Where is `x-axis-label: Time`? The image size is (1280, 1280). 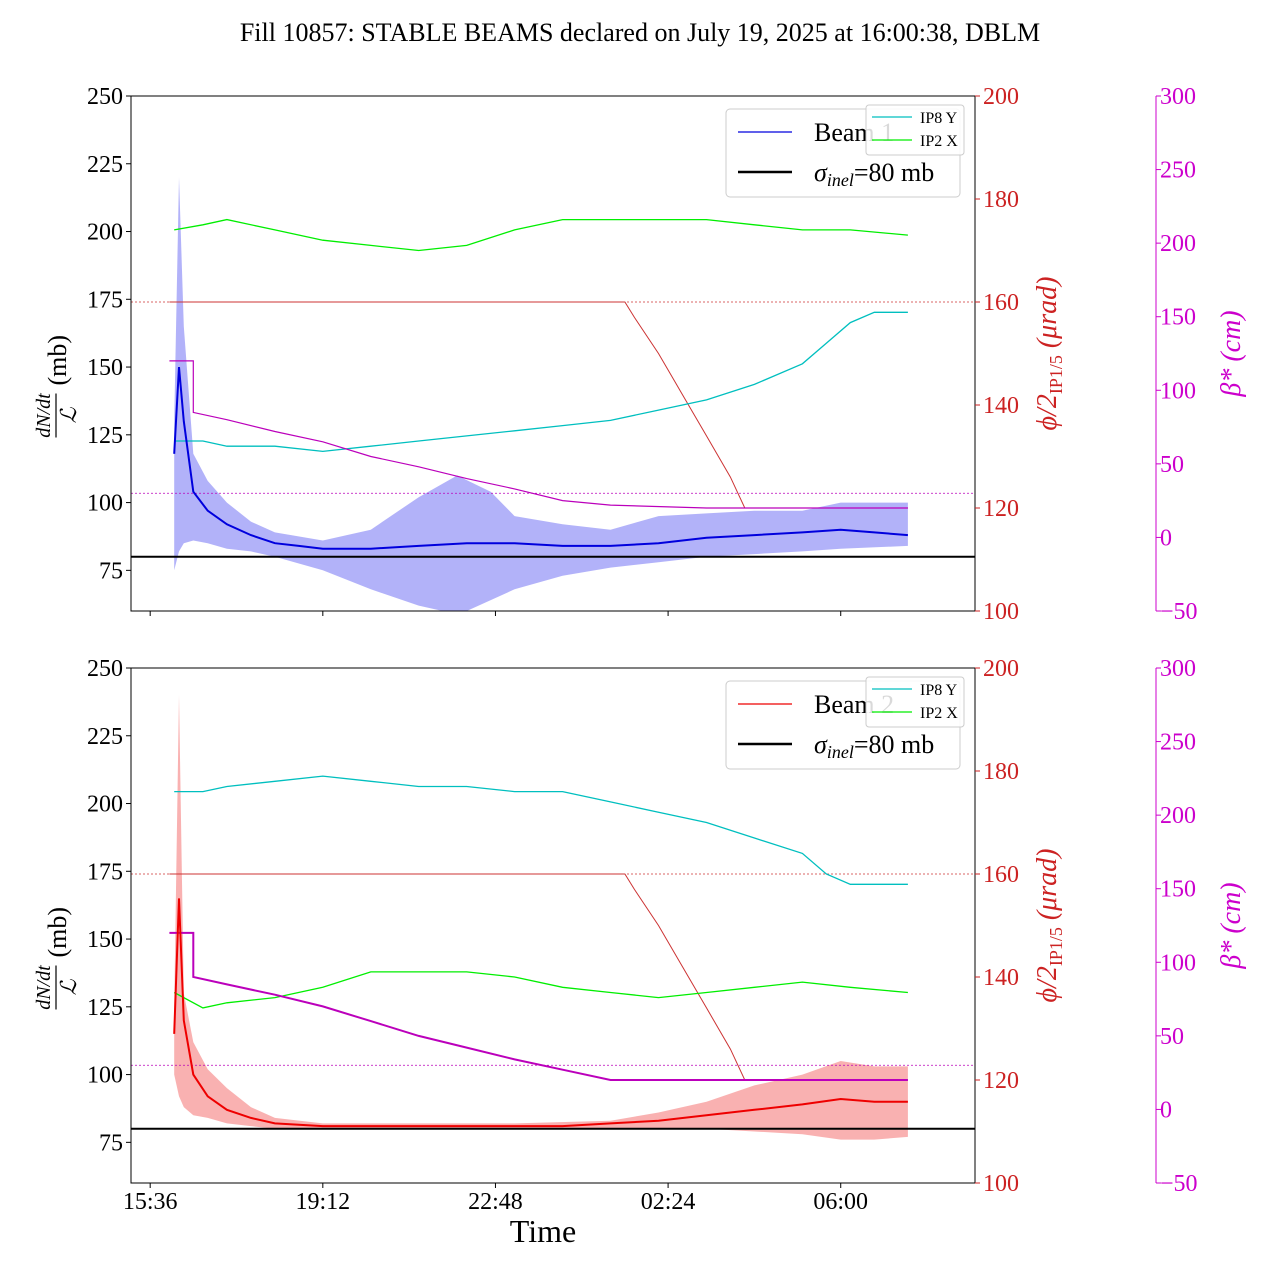
x-axis-label: Time is located at coordinates (543, 1231).